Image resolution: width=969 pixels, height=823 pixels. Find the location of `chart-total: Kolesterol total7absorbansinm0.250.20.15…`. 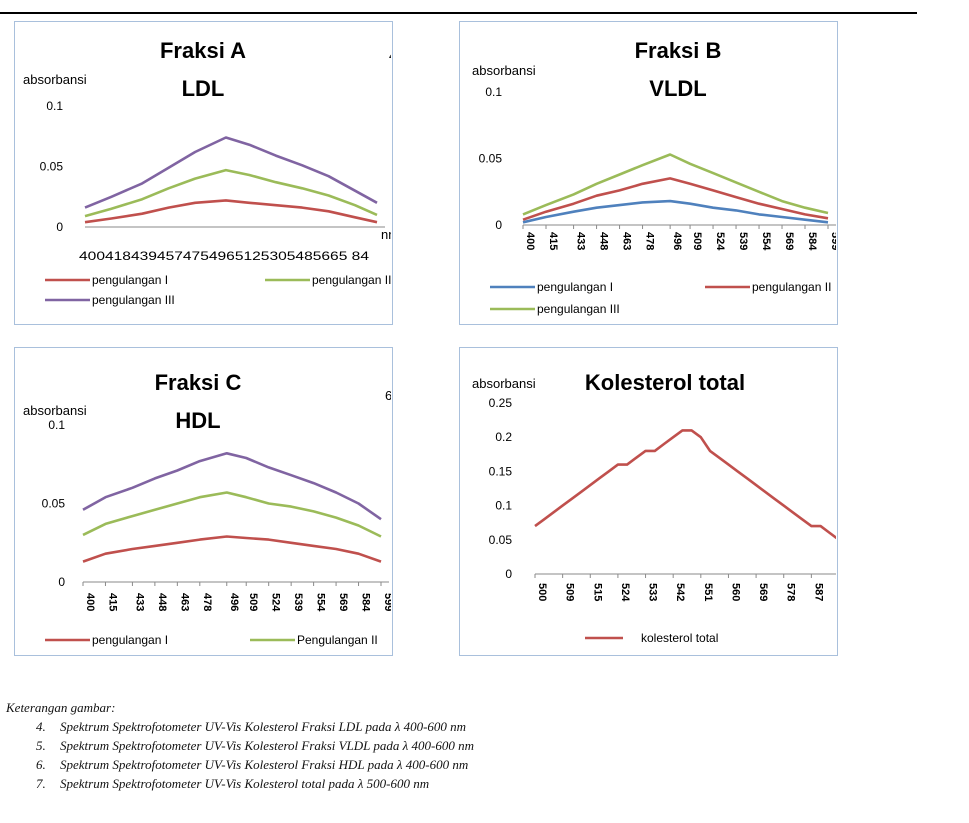

chart-total: Kolesterol total7absorbansinm0.250.20.15… is located at coordinates (654, 507).